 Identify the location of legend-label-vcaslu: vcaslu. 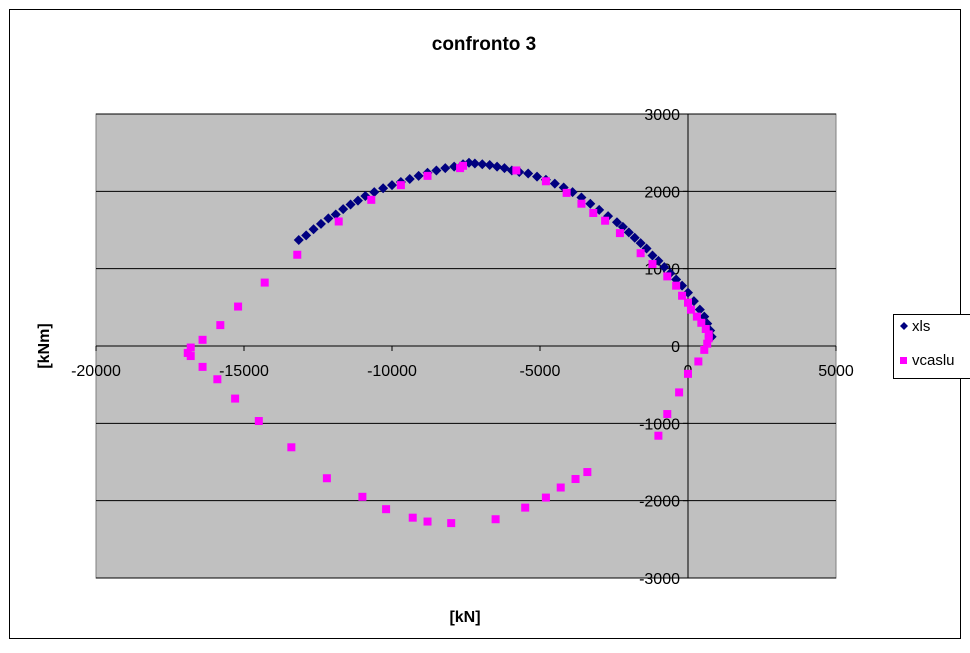
(933, 360).